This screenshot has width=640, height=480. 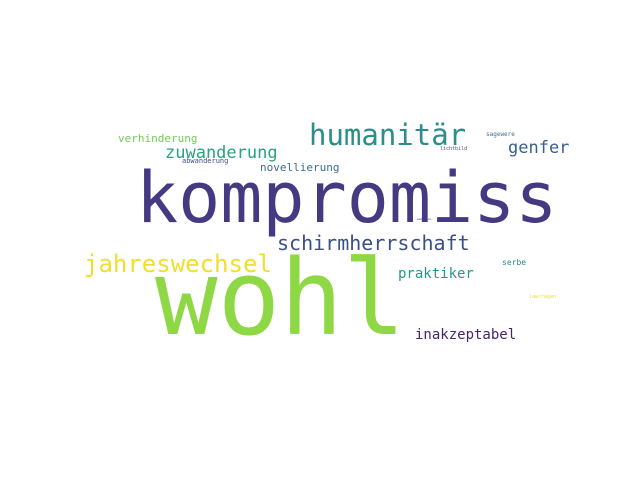 What do you see at coordinates (347, 198) in the screenshot?
I see `word-kompromiss: kompromiss` at bounding box center [347, 198].